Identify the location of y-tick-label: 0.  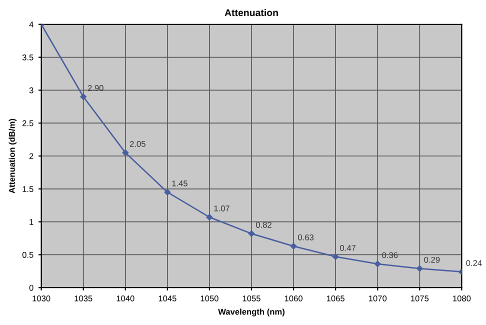
(31, 287).